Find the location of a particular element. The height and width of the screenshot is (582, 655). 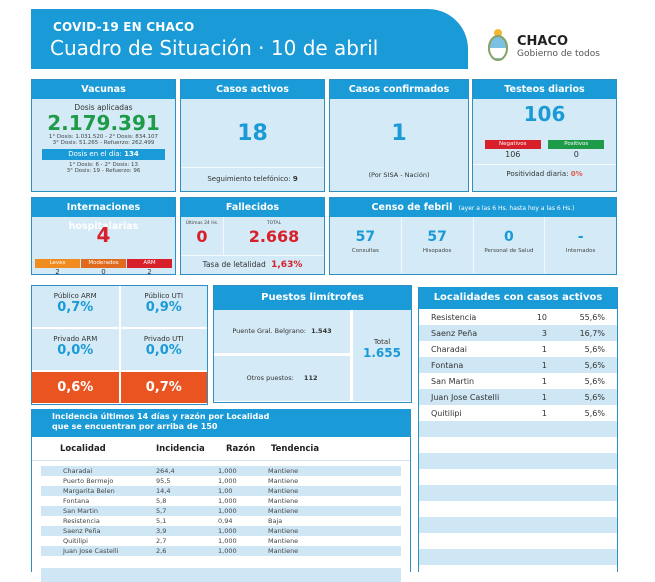

ultimas-24hs-value: 0 is located at coordinates (202, 236).